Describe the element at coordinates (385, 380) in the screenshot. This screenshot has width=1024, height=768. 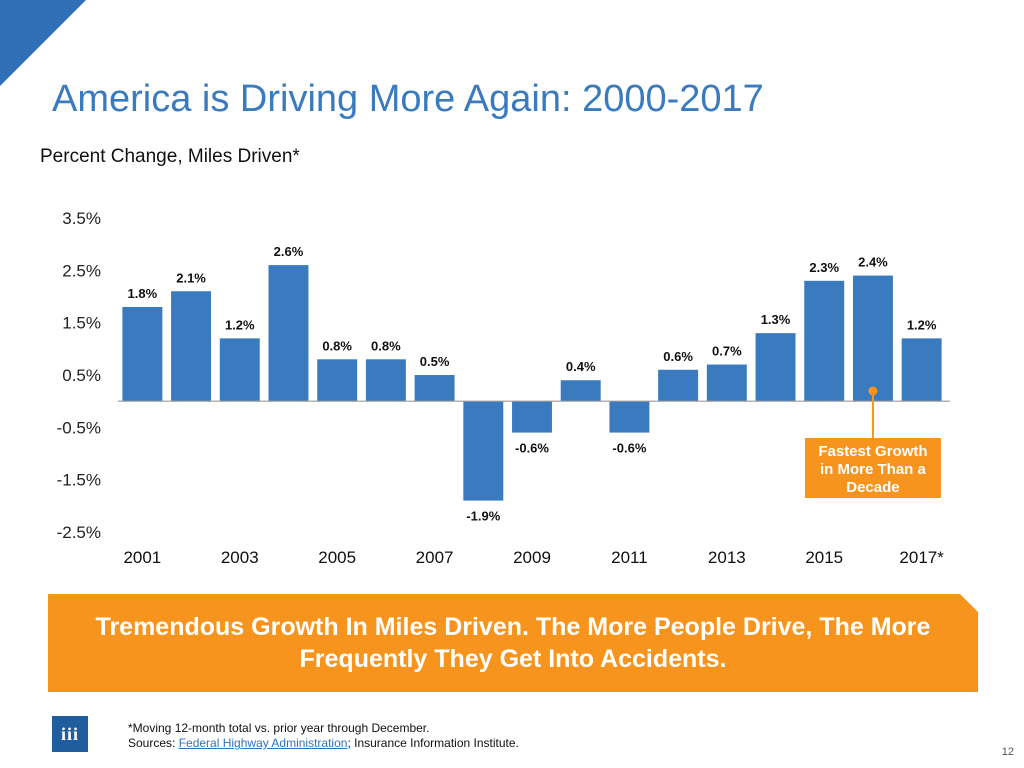
I see `bar-2006` at that location.